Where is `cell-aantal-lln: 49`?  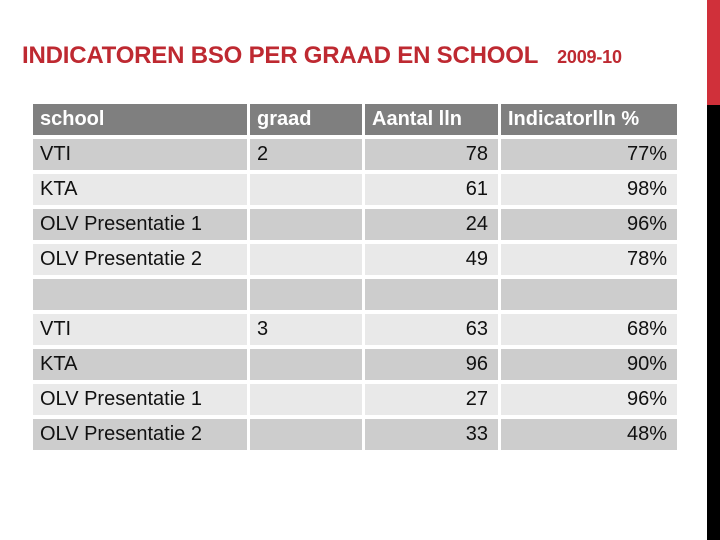 cell-aantal-lln: 49 is located at coordinates (431, 259).